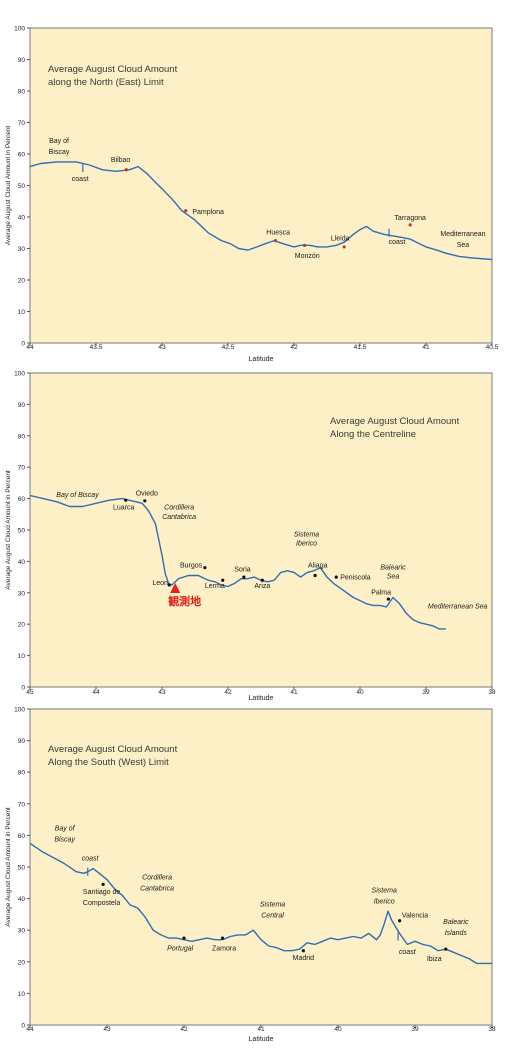 This screenshot has height=1055, width=511. What do you see at coordinates (169, 585) in the screenshot?
I see `location-dot-leon` at bounding box center [169, 585].